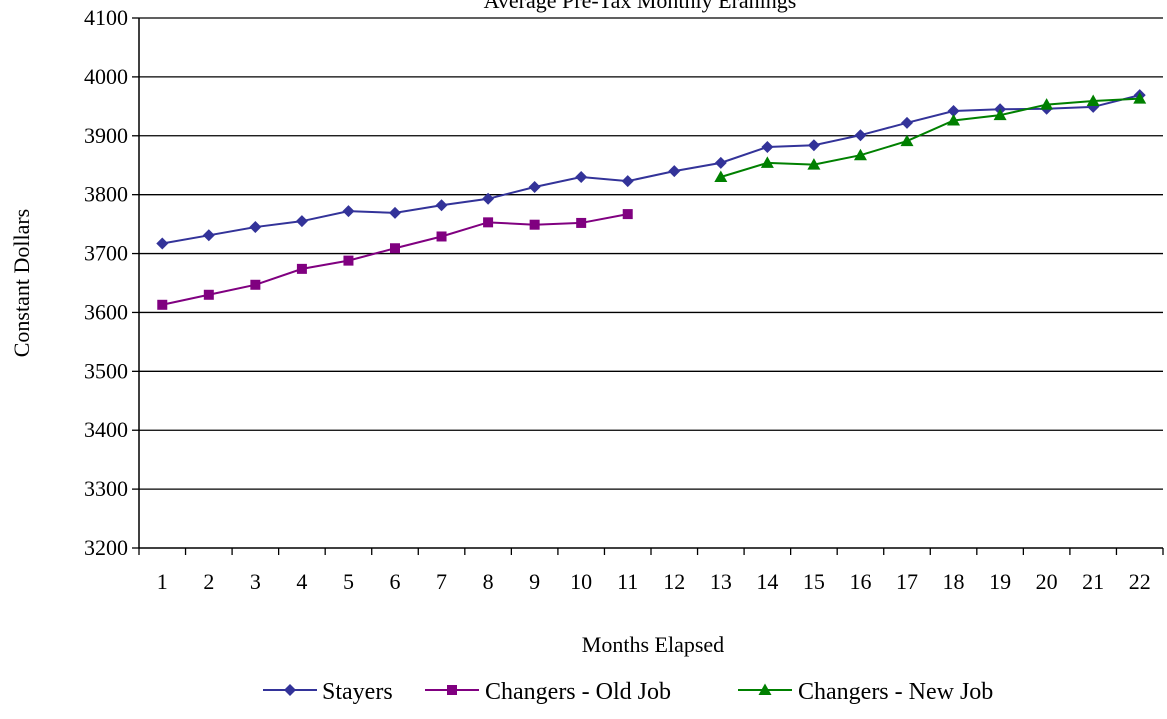  Describe the element at coordinates (441, 581) in the screenshot. I see `x-tick-label: 7` at that location.